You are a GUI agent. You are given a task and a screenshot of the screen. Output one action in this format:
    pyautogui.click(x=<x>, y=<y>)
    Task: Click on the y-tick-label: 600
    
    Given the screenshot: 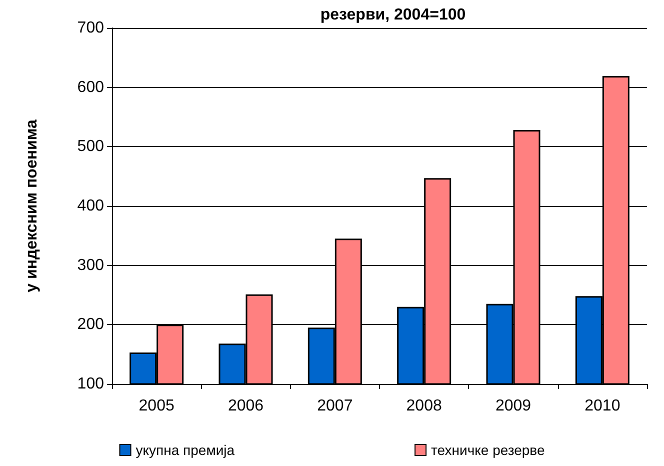 What is the action you would take?
    pyautogui.click(x=90, y=87)
    